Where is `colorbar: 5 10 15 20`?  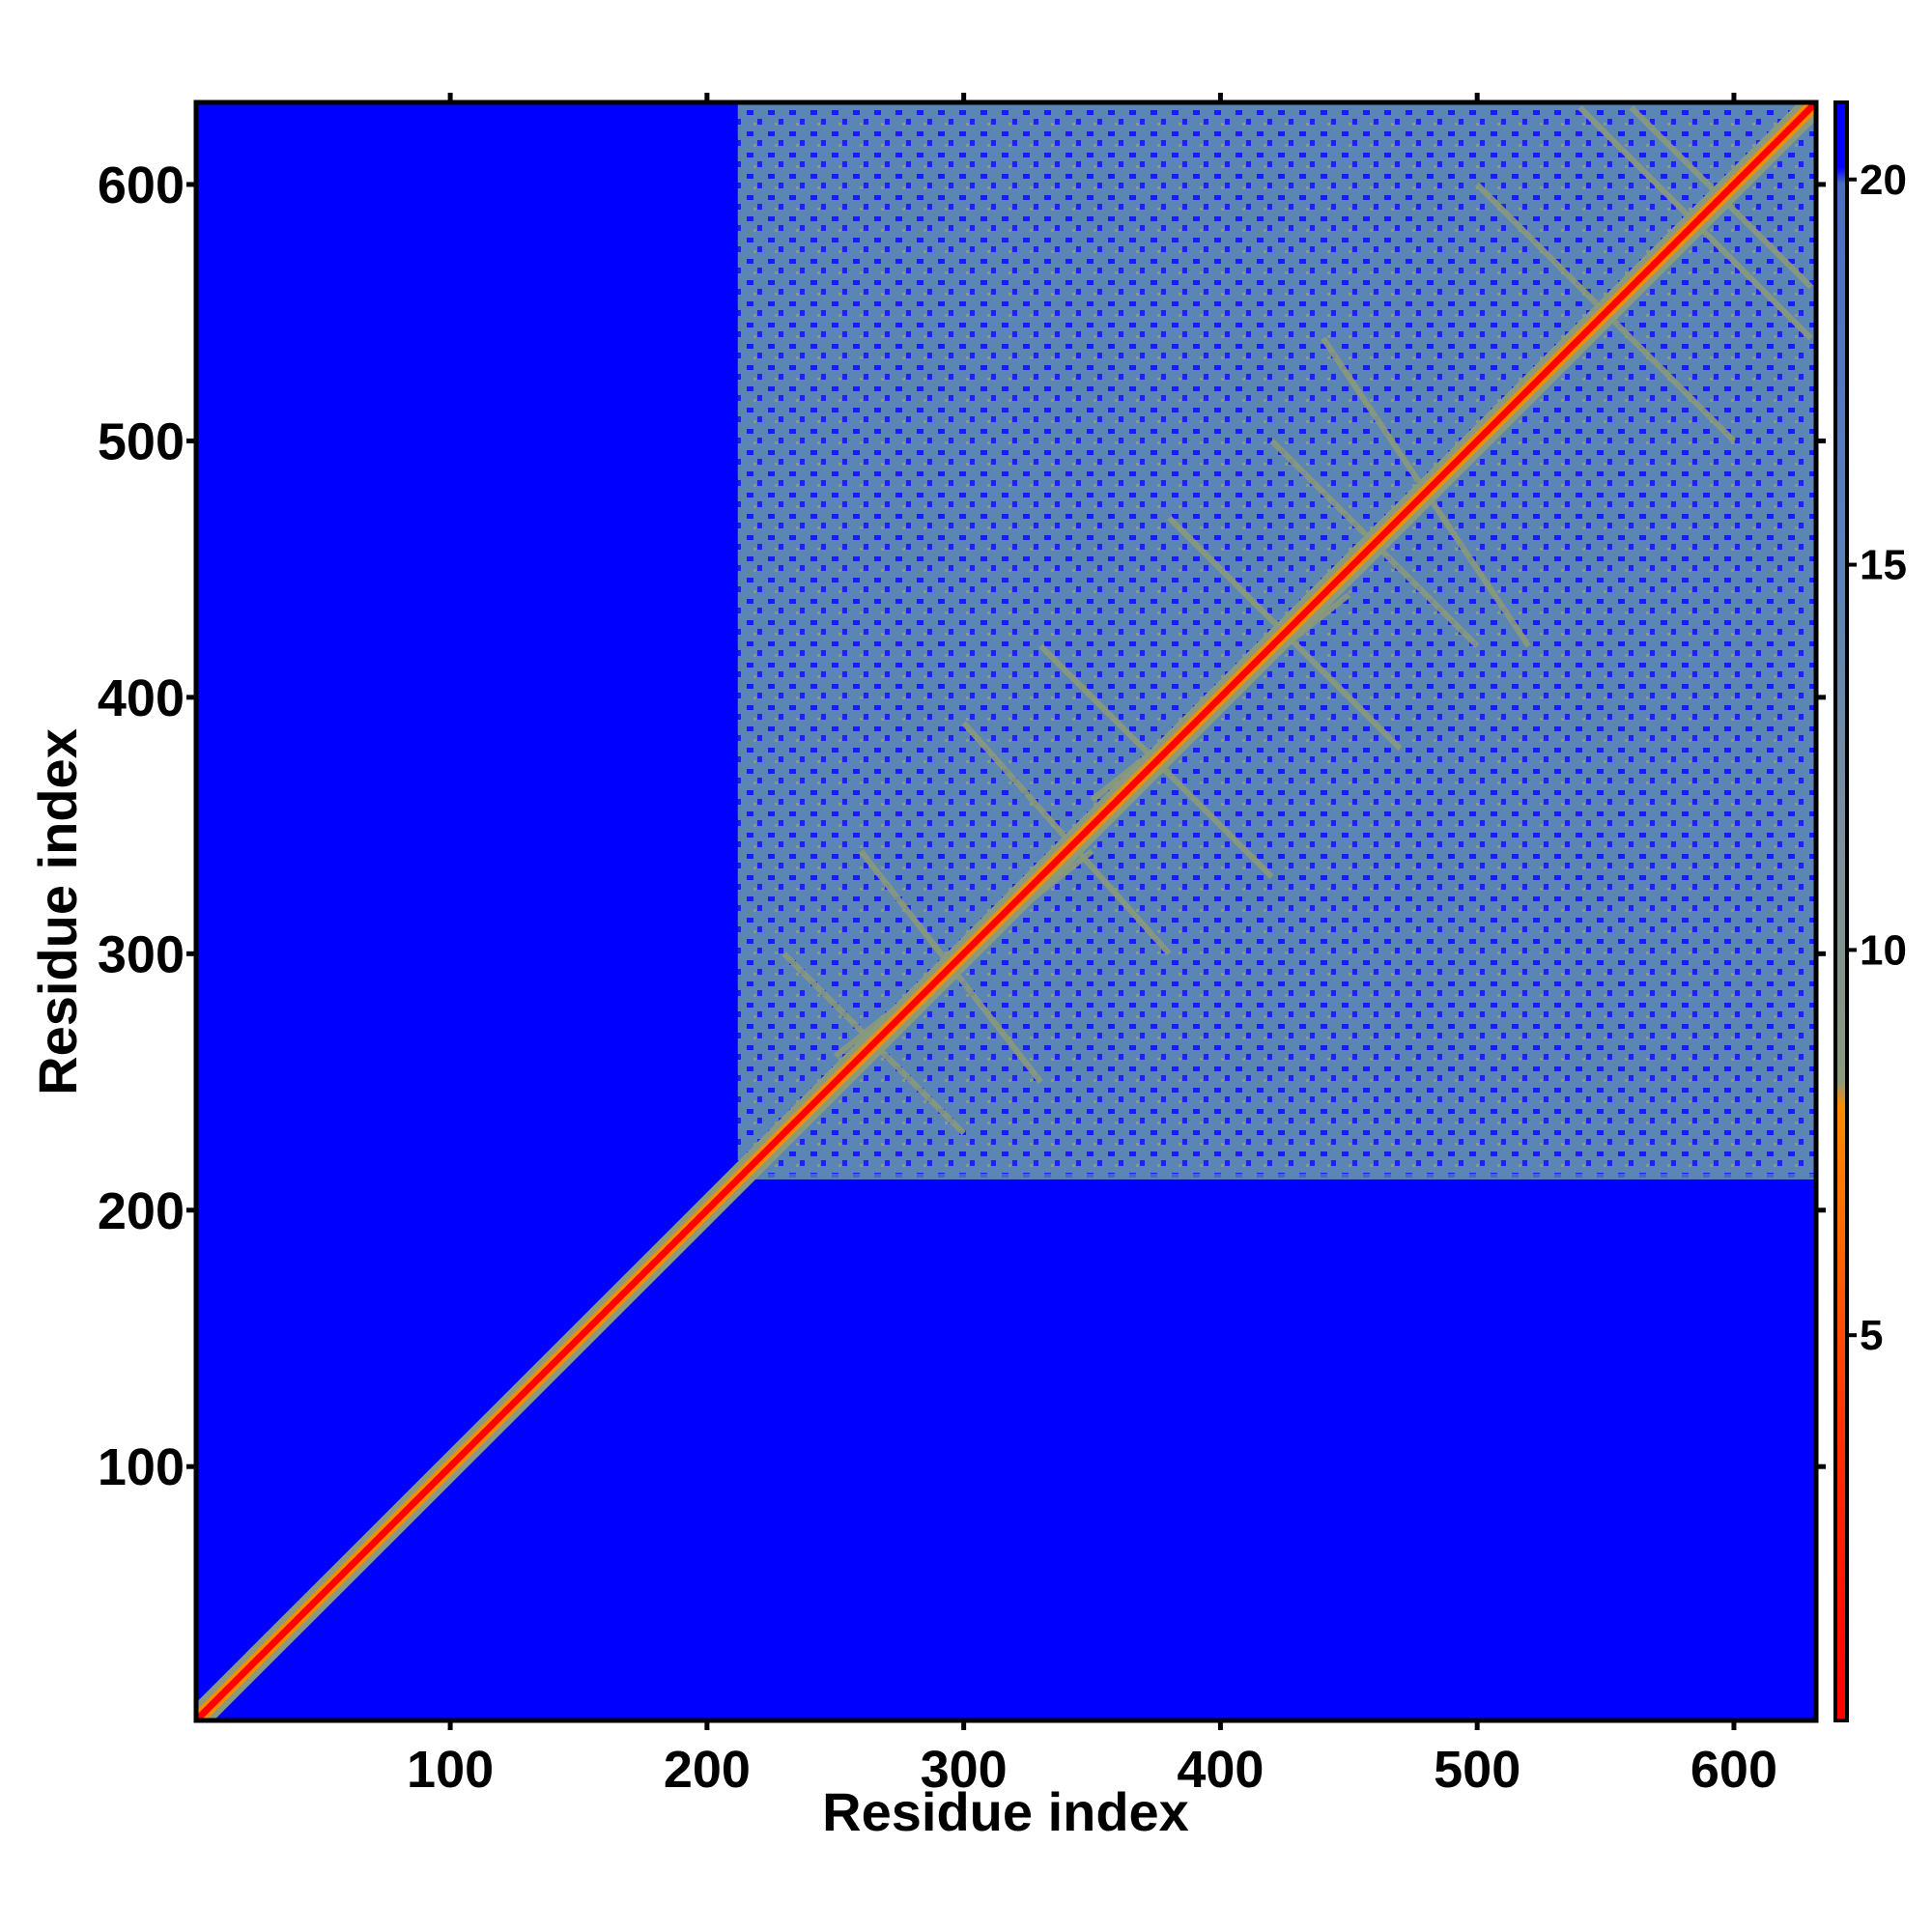 colorbar: 5 10 15 20 is located at coordinates (1870, 911).